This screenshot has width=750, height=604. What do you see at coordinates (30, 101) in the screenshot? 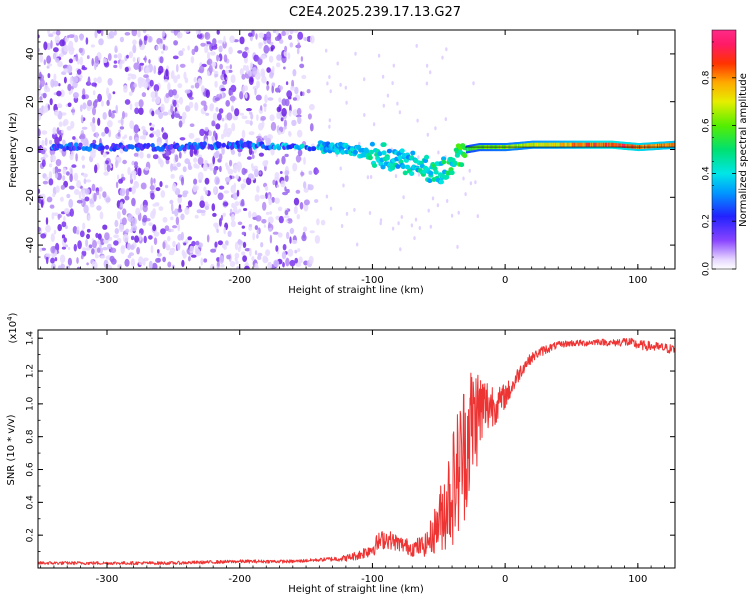
I see `y-tick-label: 20` at bounding box center [30, 101].